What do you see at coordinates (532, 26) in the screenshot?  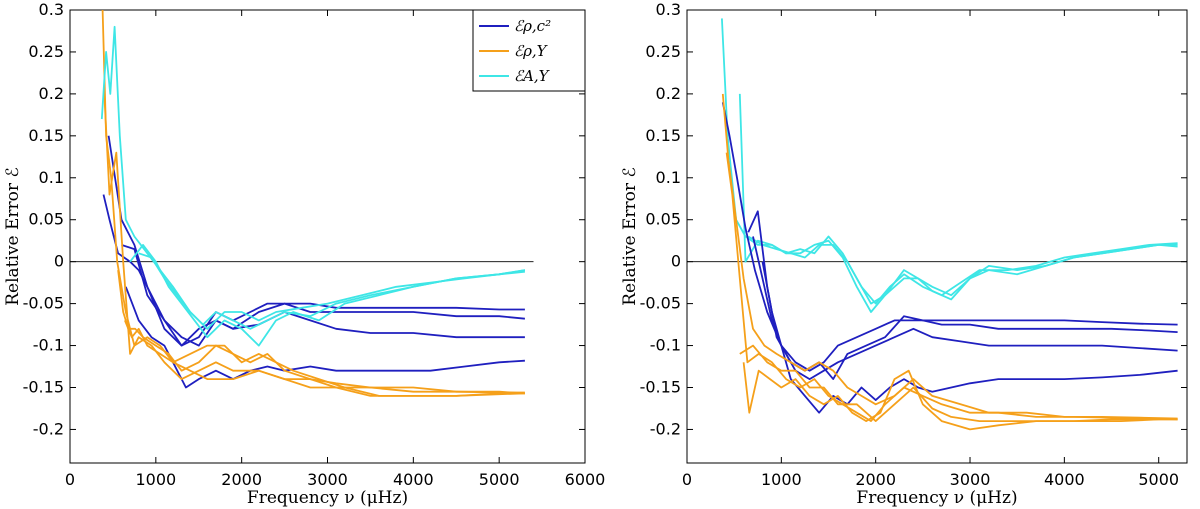 I see `legend-label: ℰρ,c²` at bounding box center [532, 26].